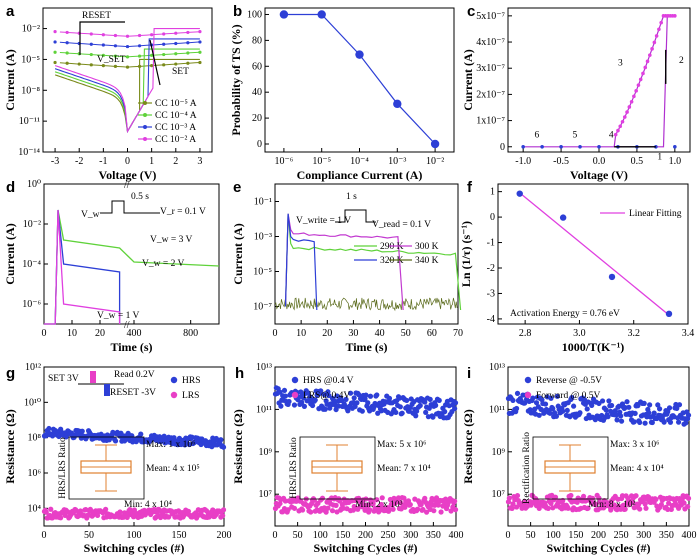 The width and height of the screenshot is (699, 556). What do you see at coordinates (31, 304) in the screenshot?
I see `y-tick-label: 10⁻⁶` at bounding box center [31, 304].